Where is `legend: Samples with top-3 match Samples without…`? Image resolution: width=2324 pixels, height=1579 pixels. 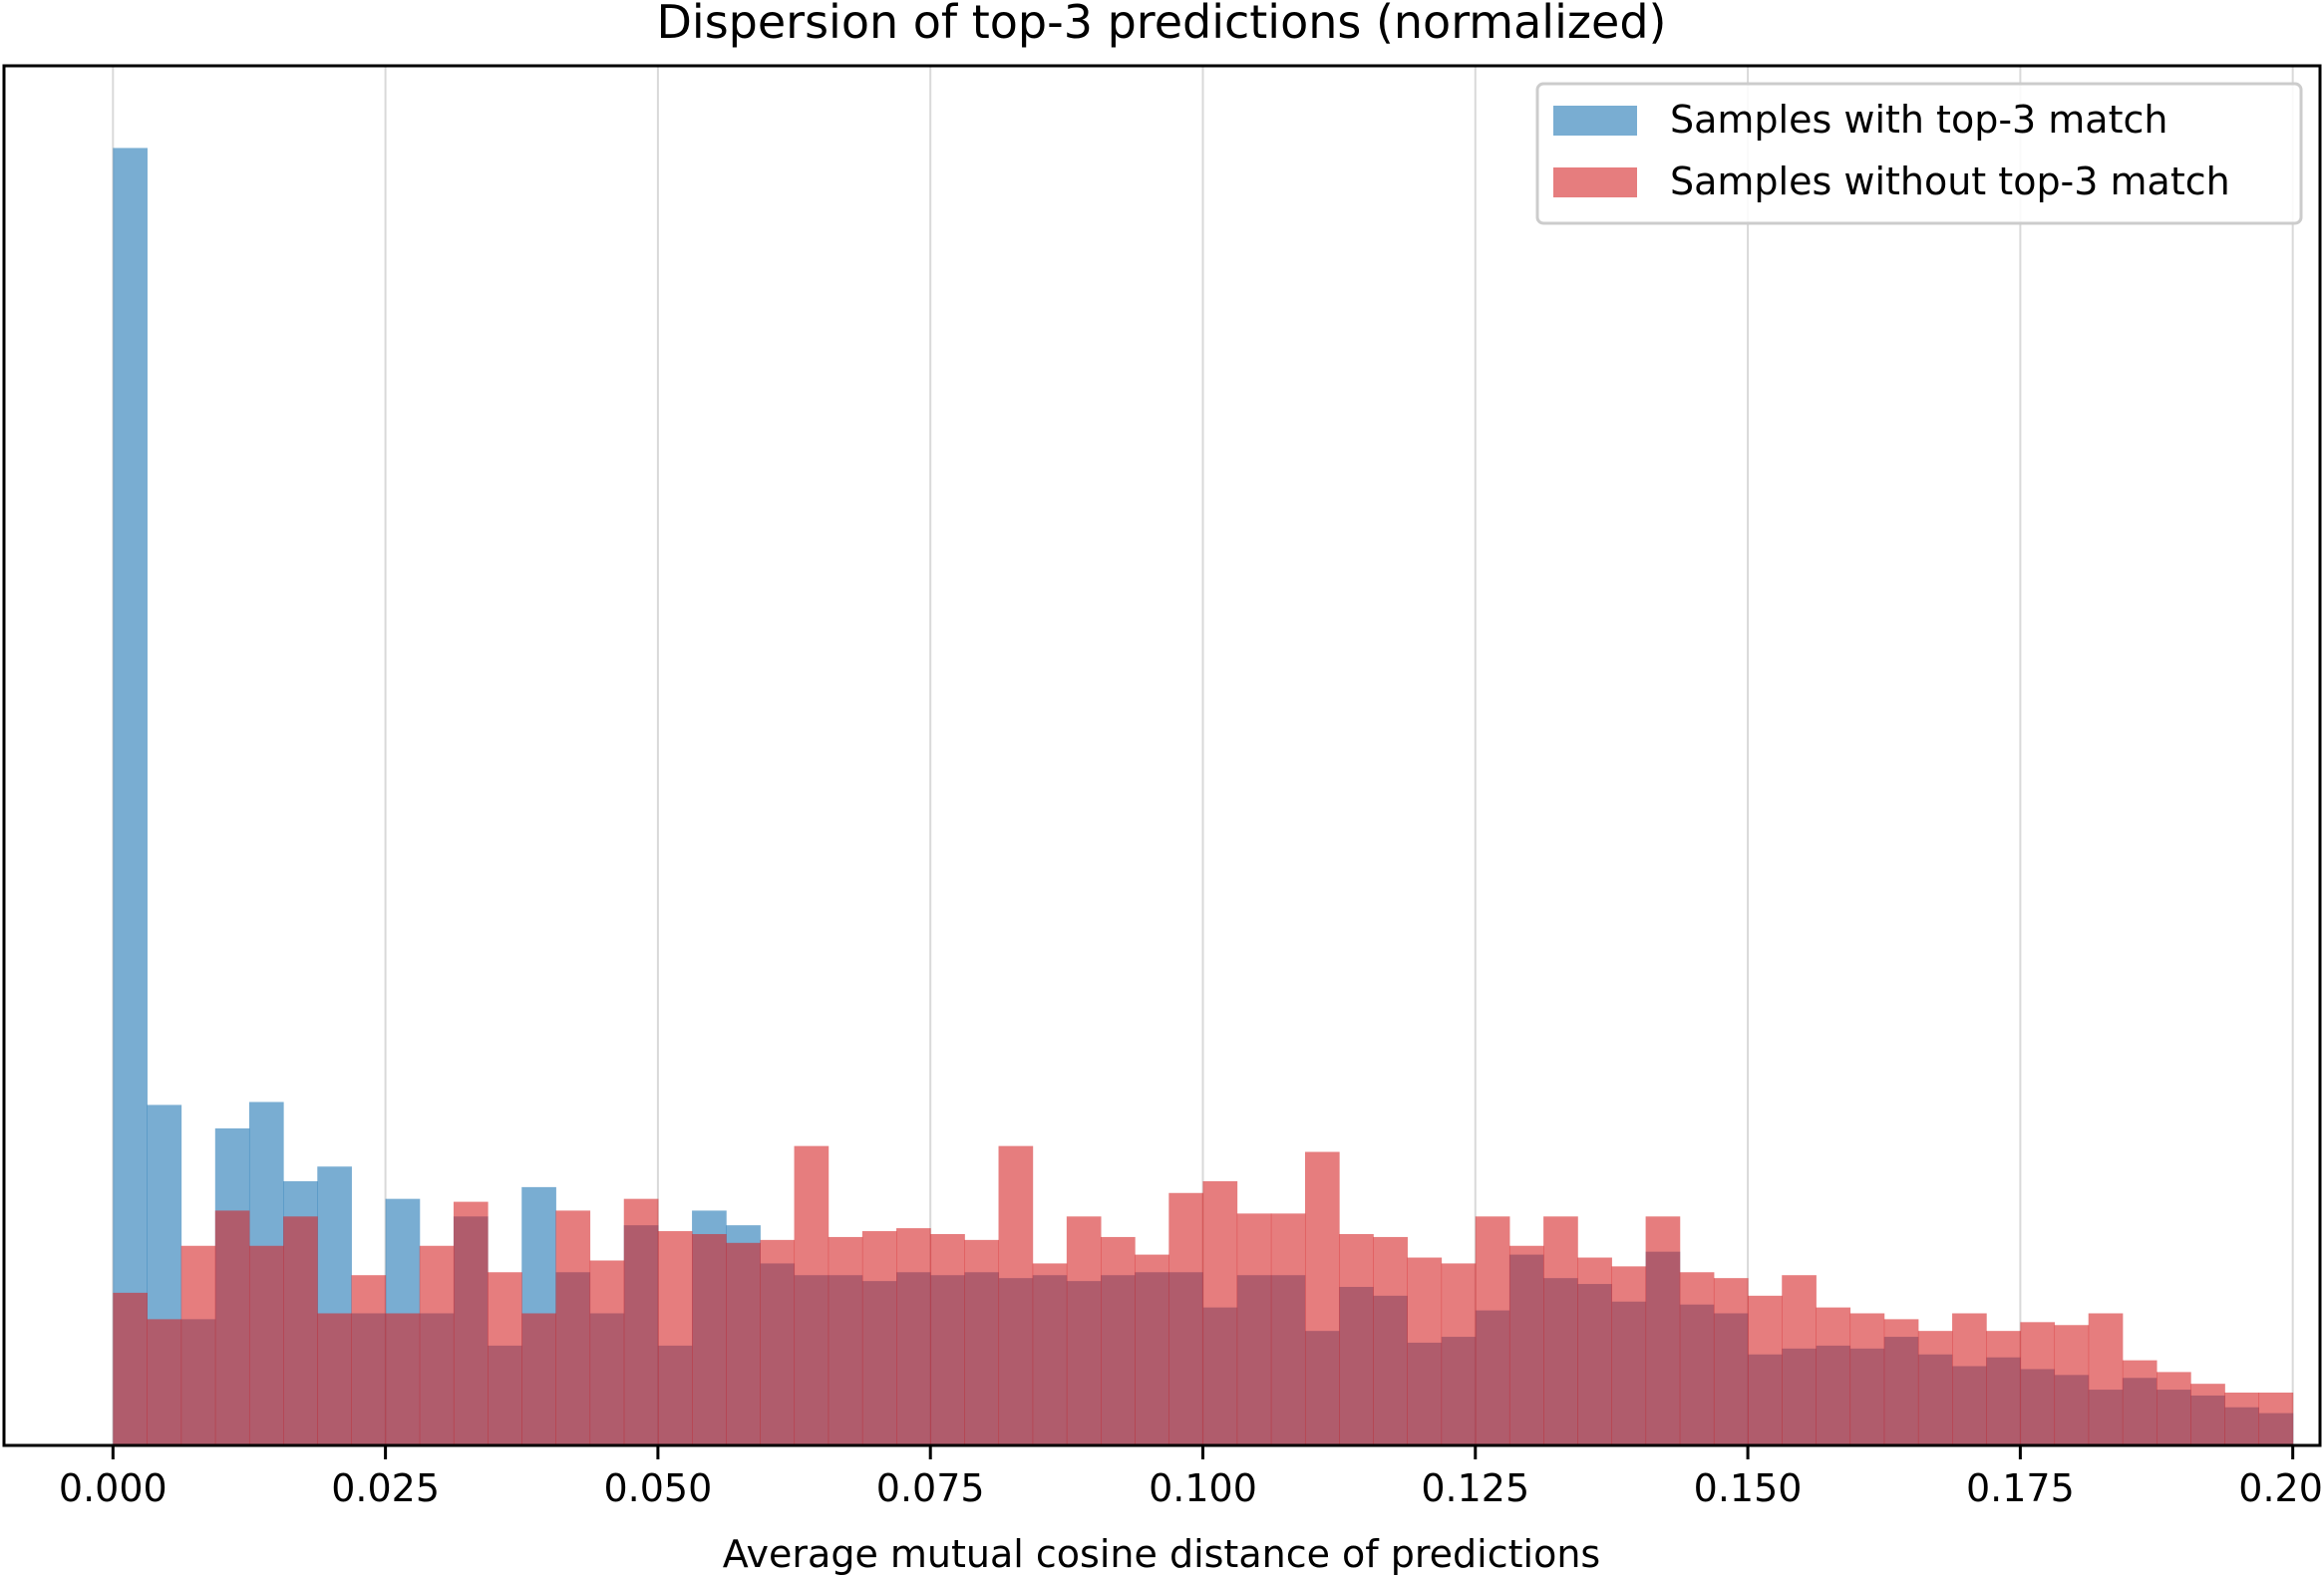
legend: Samples with top-3 match Samples without… is located at coordinates (1919, 153).